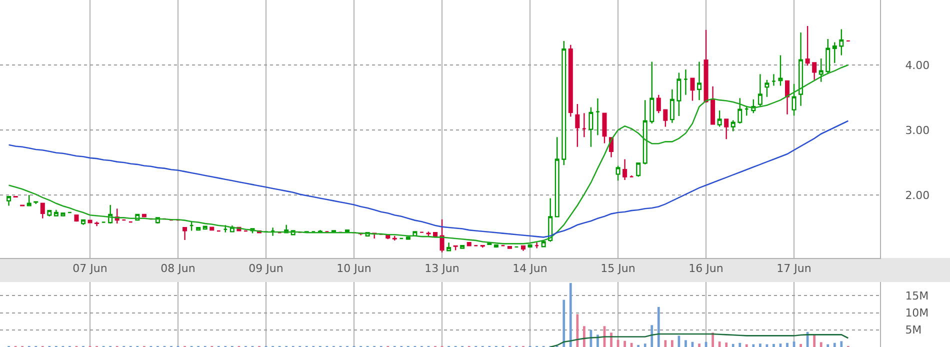 Image resolution: width=950 pixels, height=347 pixels. I want to click on x-tick-label: 07 Jun, so click(90, 269).